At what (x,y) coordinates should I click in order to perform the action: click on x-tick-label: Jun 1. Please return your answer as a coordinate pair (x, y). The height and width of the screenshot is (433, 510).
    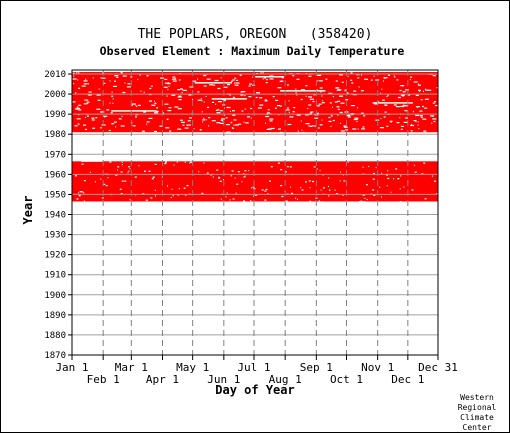
    Looking at the image, I should click on (223, 379).